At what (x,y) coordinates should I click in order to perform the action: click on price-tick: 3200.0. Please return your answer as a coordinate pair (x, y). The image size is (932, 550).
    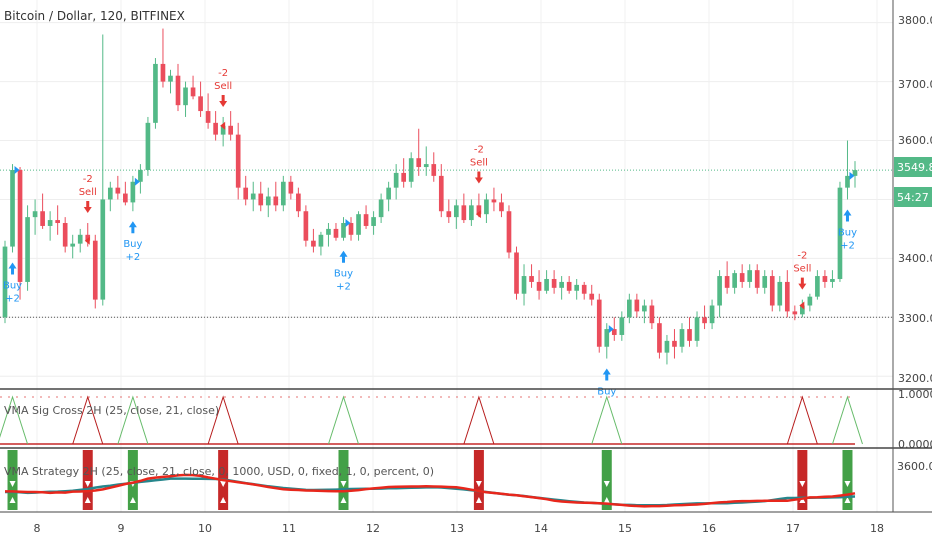
    Looking at the image, I should click on (915, 378).